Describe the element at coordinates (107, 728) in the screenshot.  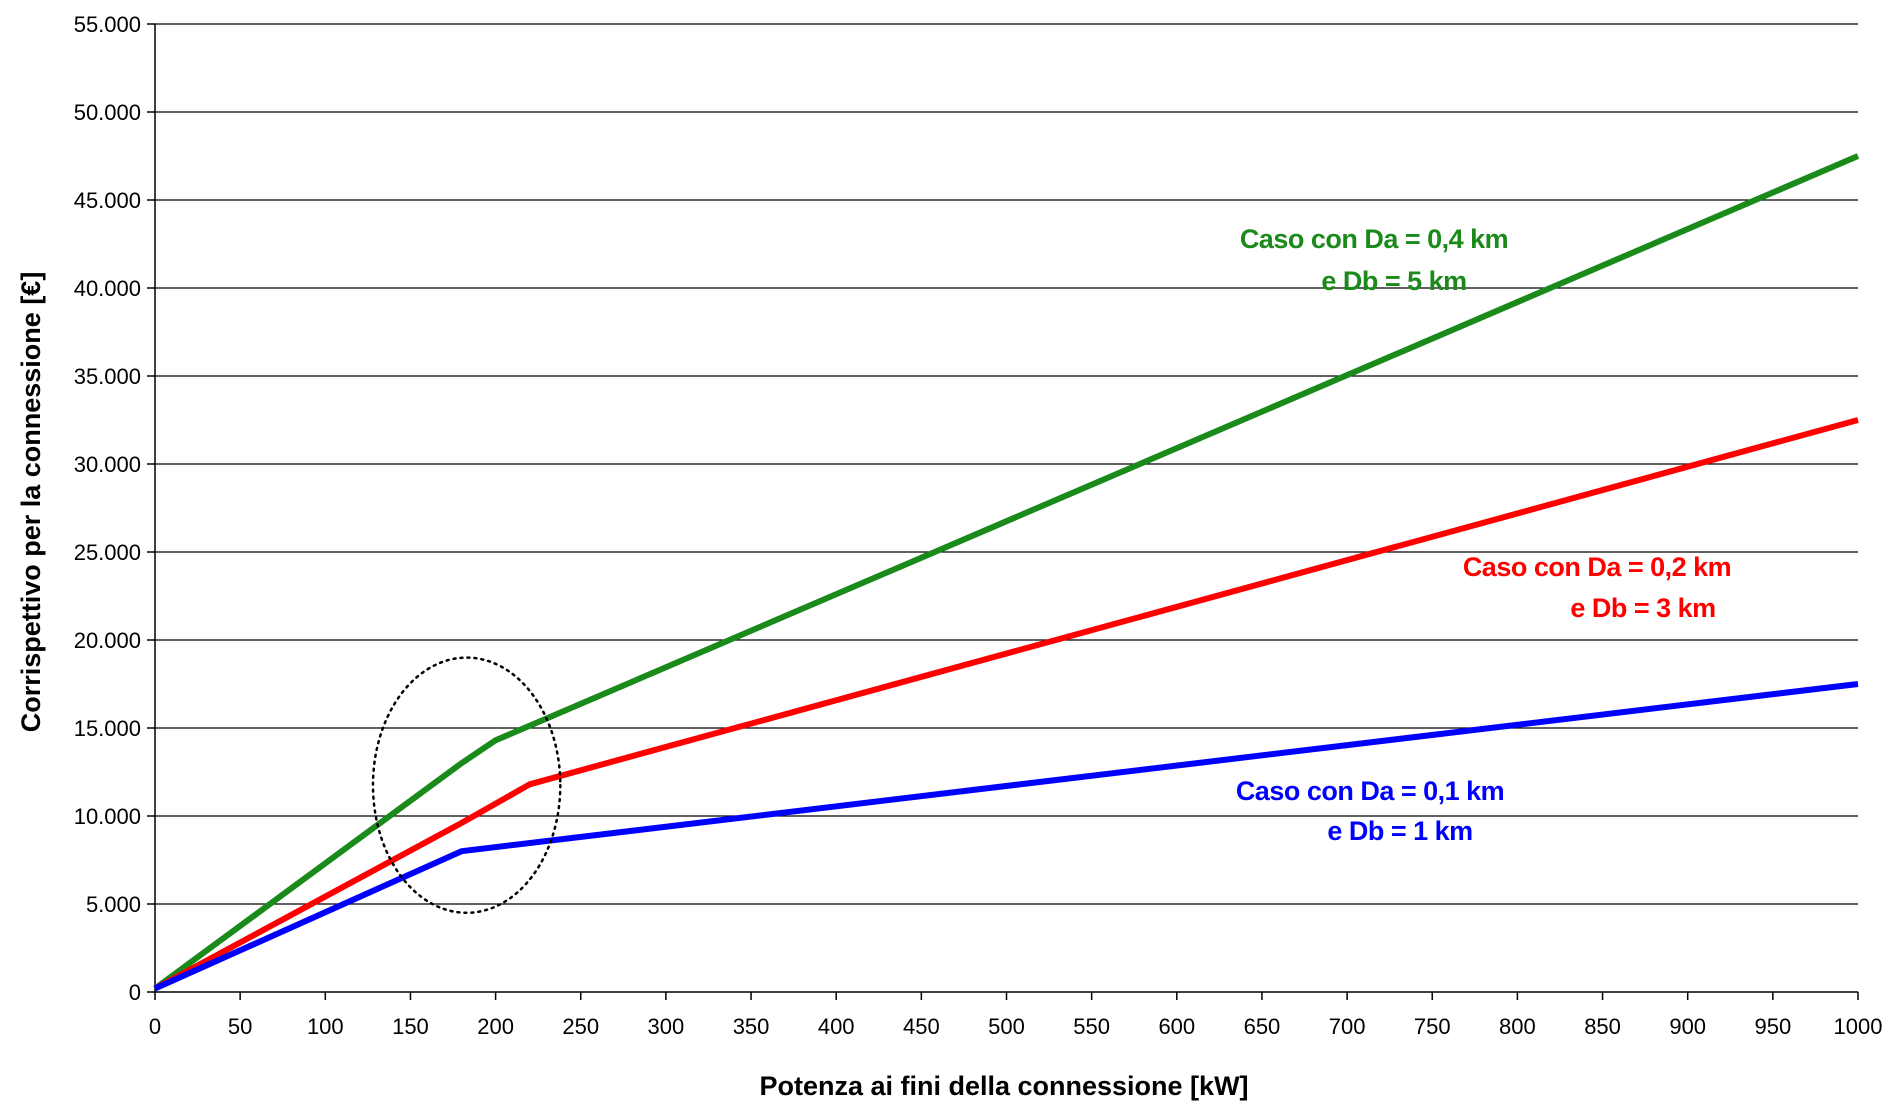
I see `y-tick-label: 15.000` at that location.